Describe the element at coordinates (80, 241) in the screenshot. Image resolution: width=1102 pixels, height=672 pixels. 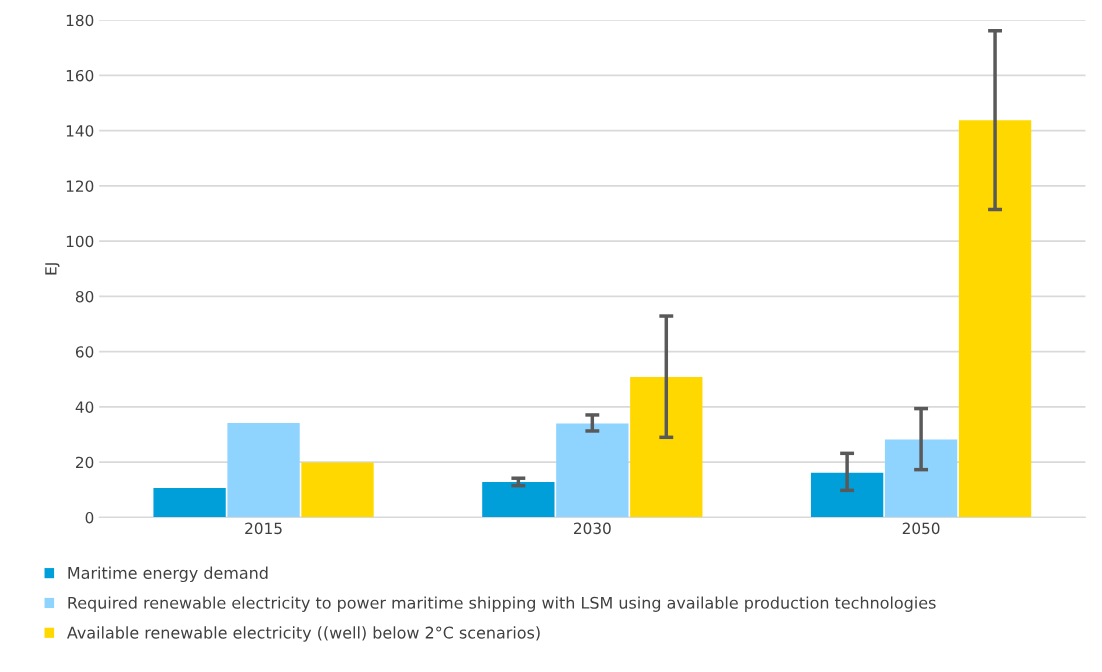
I see `y-tick-label: 100` at that location.